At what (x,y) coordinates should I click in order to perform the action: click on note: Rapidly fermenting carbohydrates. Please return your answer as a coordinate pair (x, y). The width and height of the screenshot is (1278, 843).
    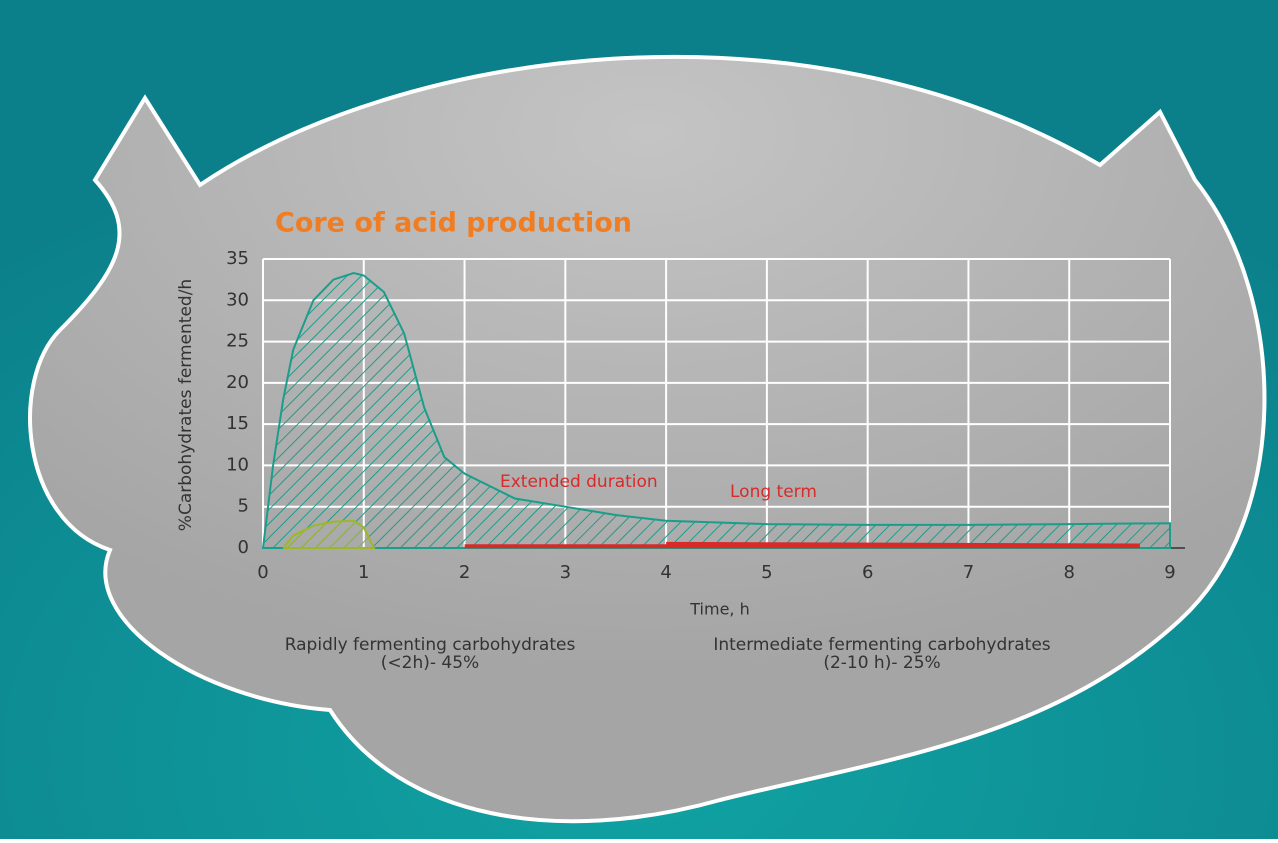
    Looking at the image, I should click on (430, 645).